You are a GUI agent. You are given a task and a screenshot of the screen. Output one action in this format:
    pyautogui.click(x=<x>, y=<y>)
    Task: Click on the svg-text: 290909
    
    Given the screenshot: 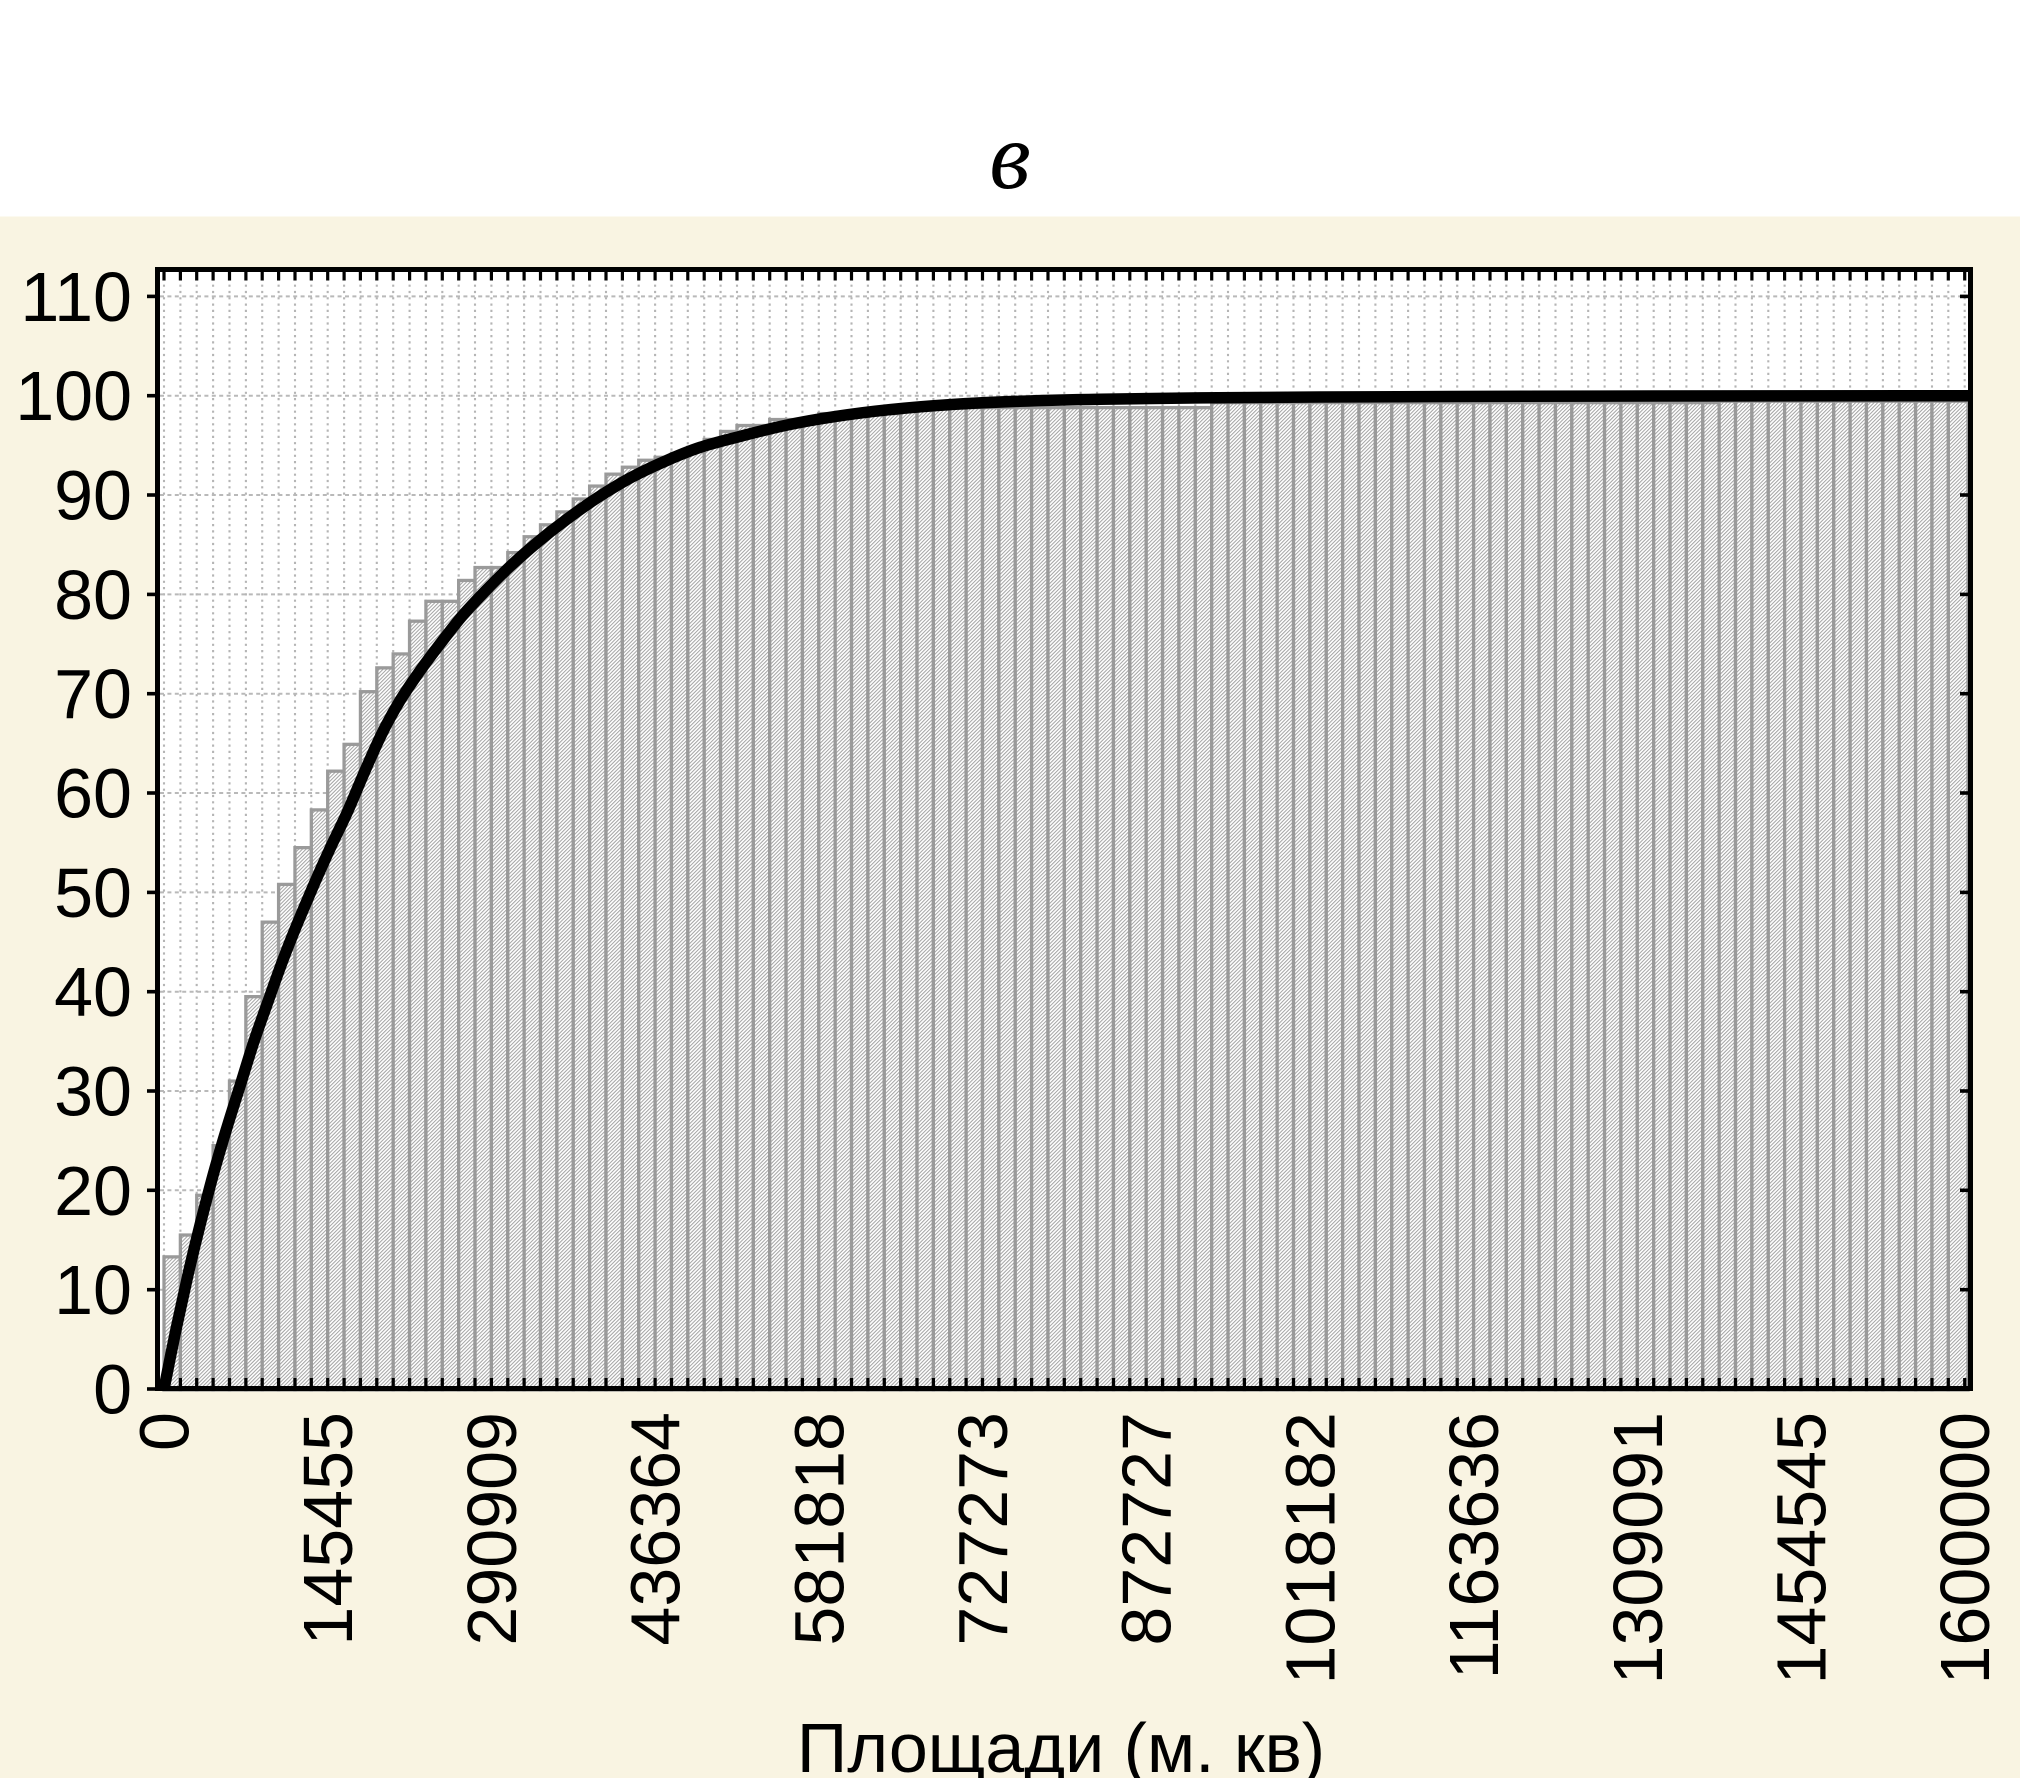 What is the action you would take?
    pyautogui.click(x=492, y=1529)
    